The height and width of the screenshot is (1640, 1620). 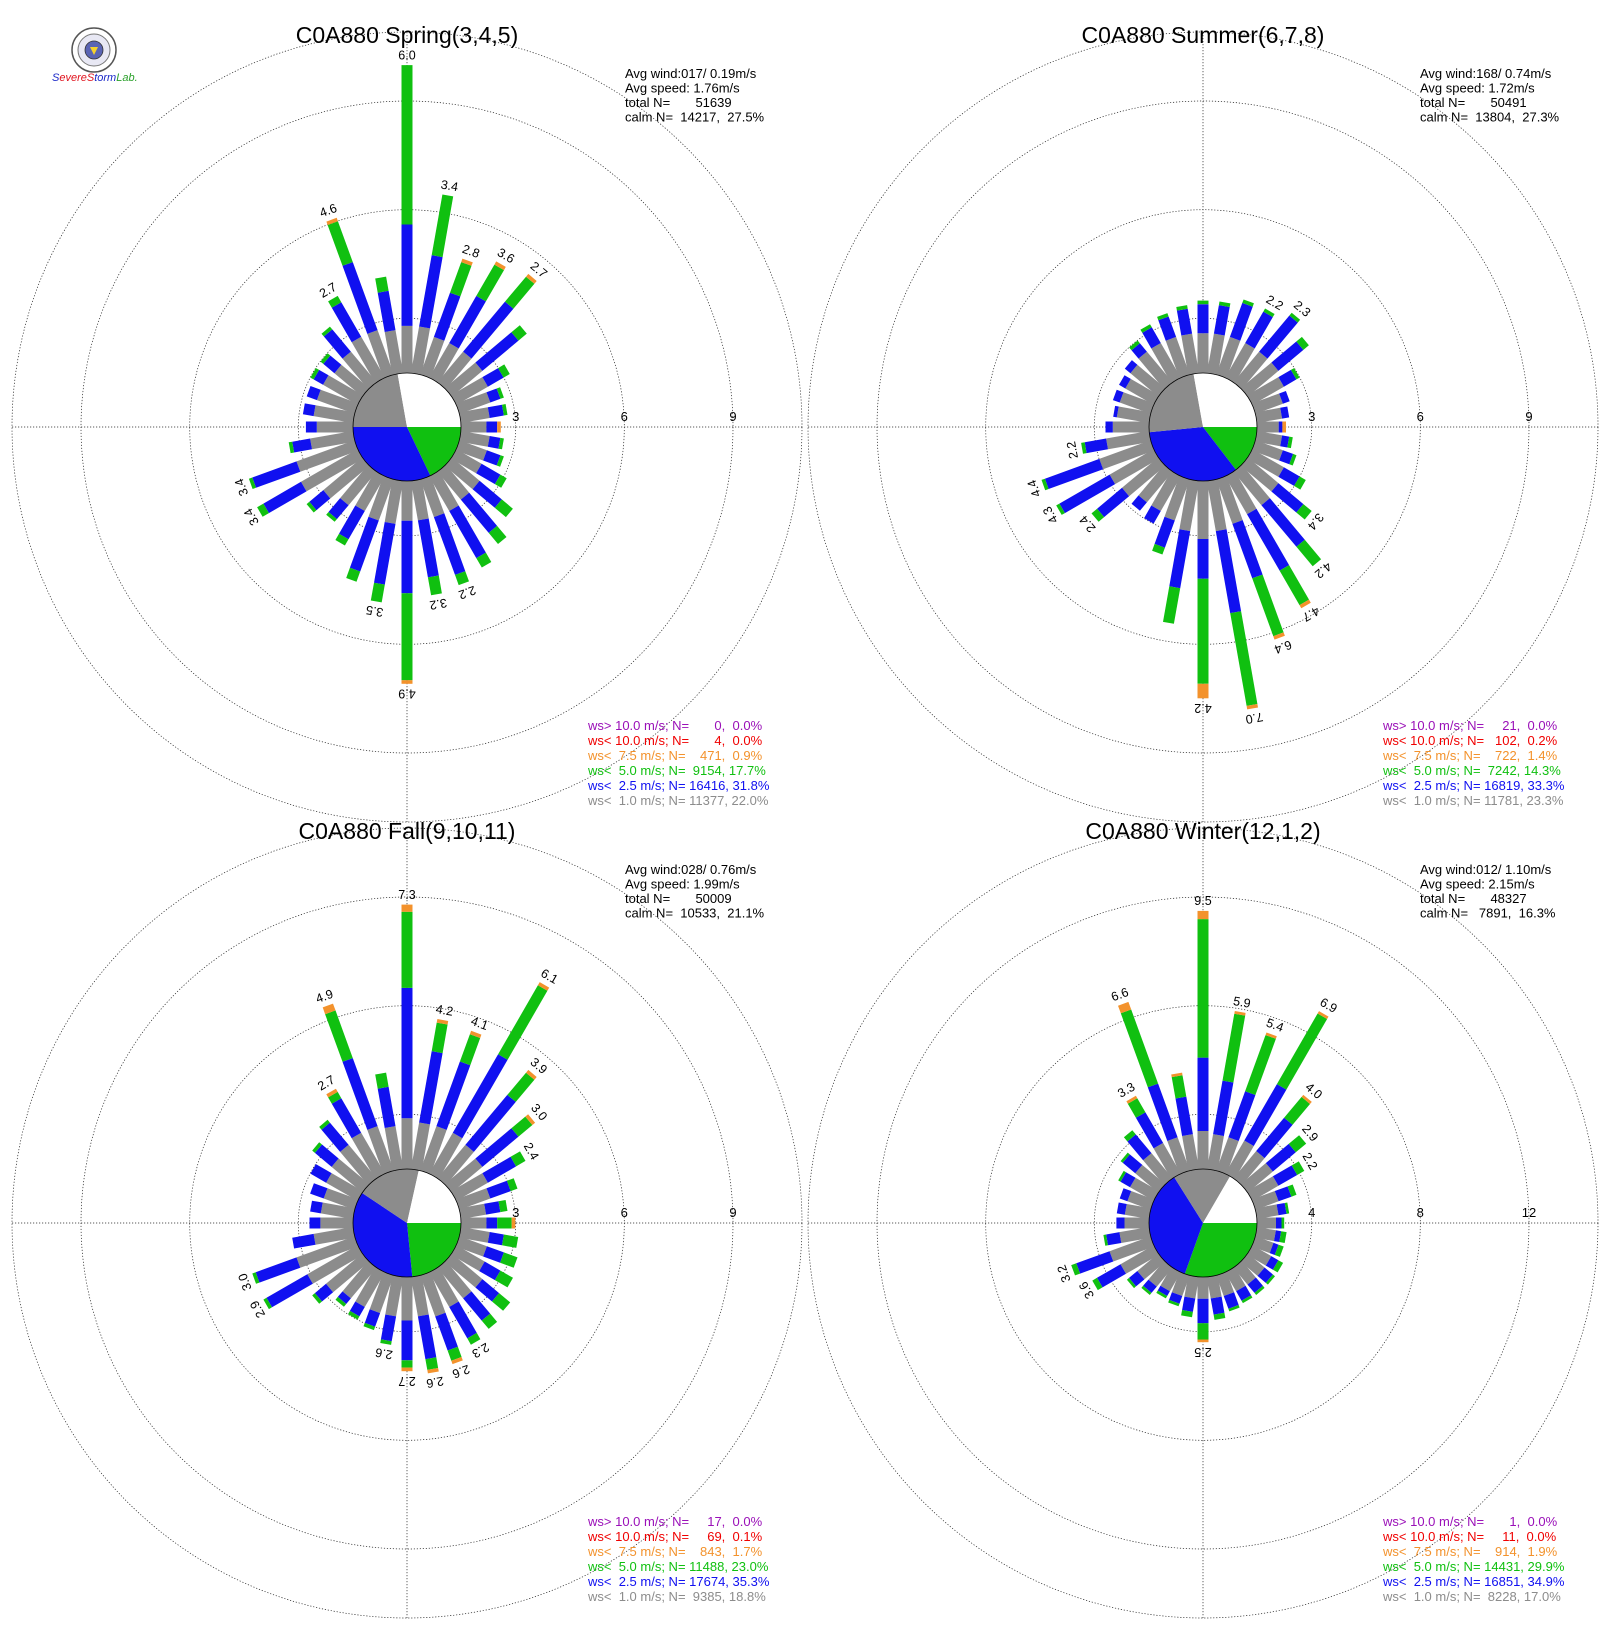 What do you see at coordinates (624, 416) in the screenshot?
I see `ring-label-2: 6` at bounding box center [624, 416].